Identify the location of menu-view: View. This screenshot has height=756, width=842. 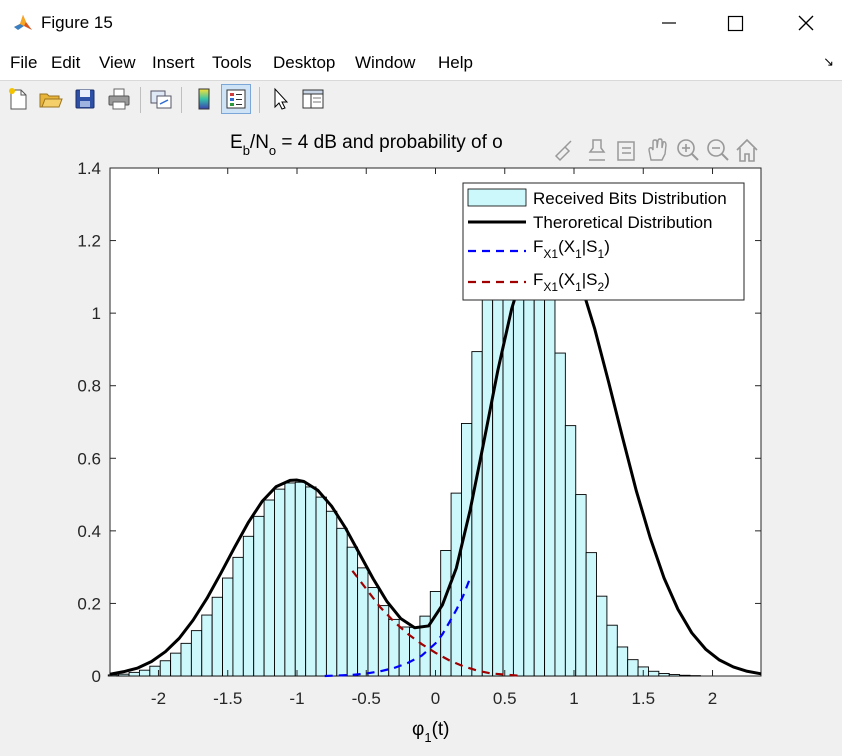
(117, 63).